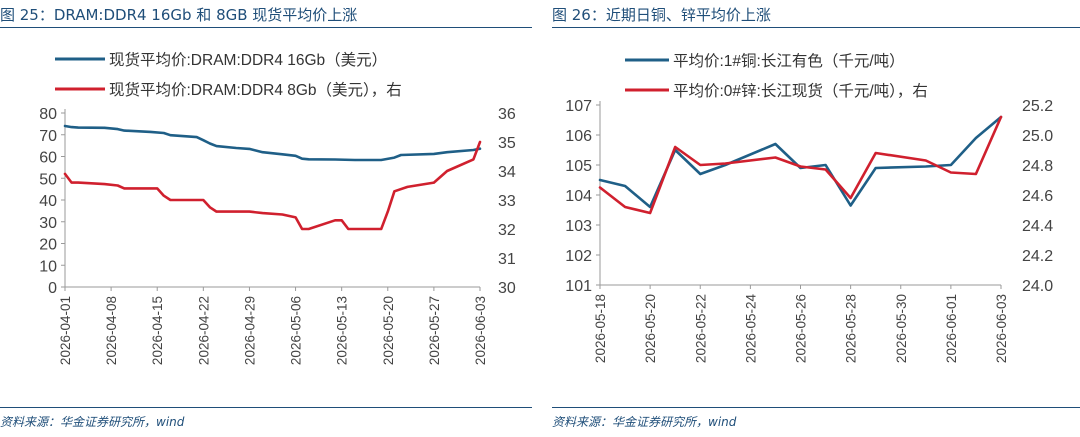 This screenshot has width=1080, height=437. I want to click on x-tick-label: 2026-04-29, so click(249, 330).